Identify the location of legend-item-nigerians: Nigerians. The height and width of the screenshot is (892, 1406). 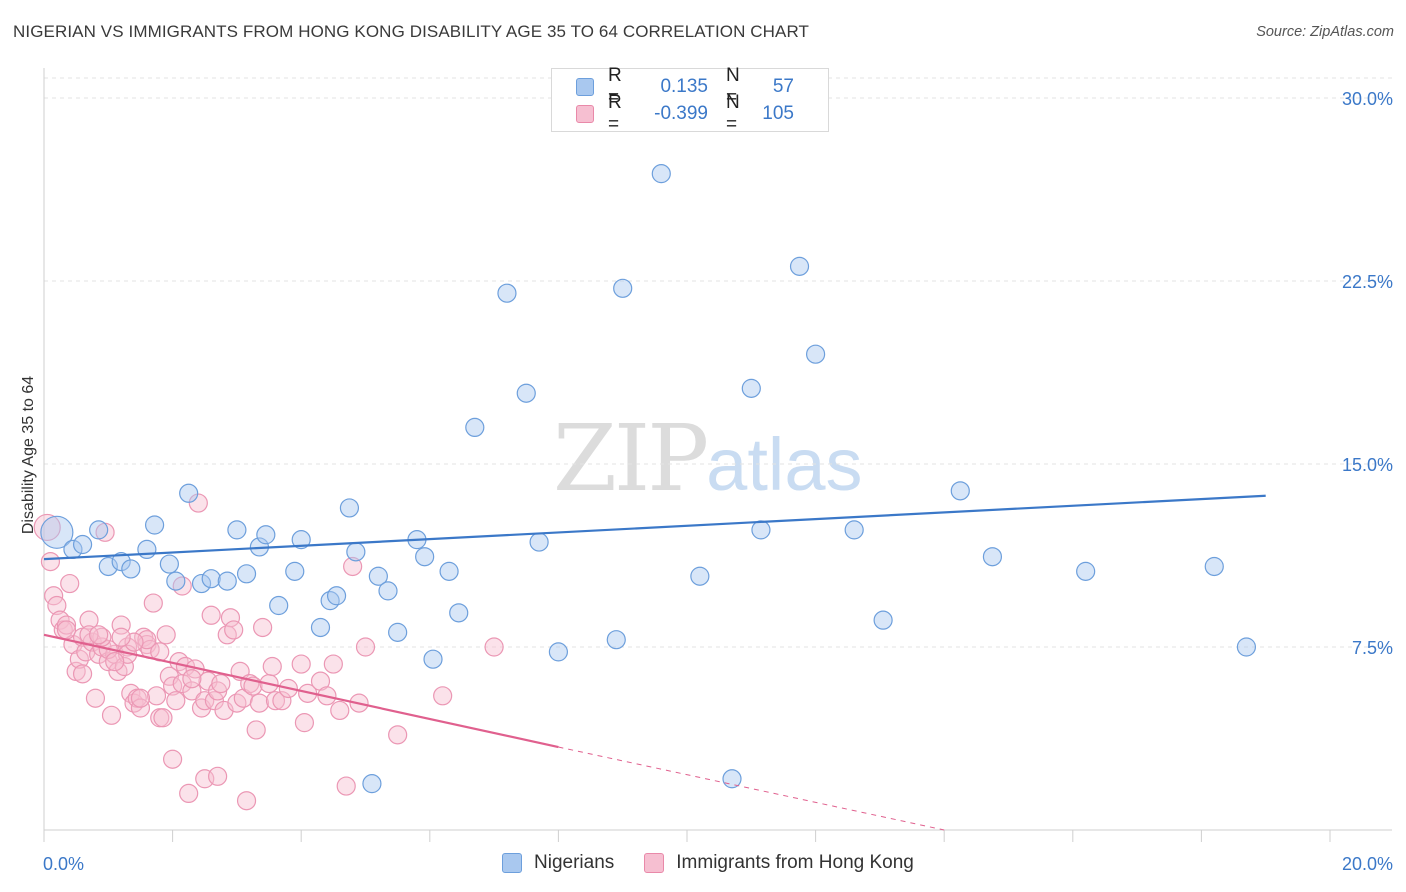
(558, 863).